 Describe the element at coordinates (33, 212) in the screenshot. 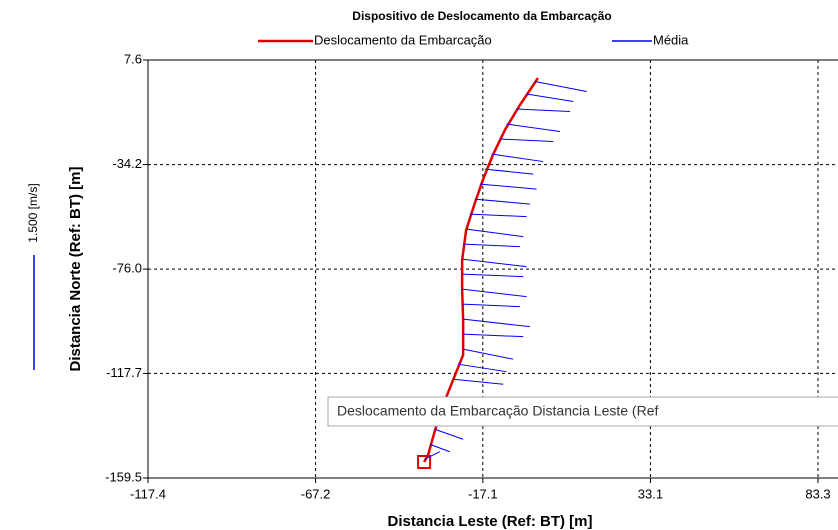

I see `scale-label: 1.500 [m/s]` at that location.